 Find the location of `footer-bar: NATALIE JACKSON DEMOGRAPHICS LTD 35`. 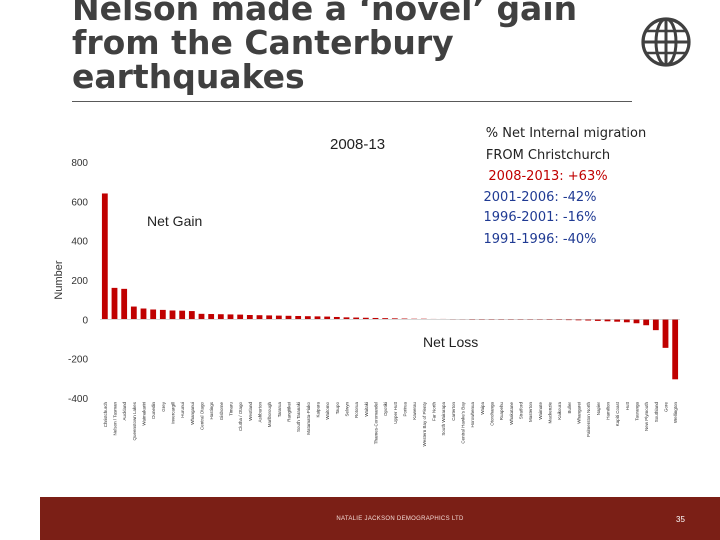

footer-bar: NATALIE JACKSON DEMOGRAPHICS LTD 35 is located at coordinates (380, 518).